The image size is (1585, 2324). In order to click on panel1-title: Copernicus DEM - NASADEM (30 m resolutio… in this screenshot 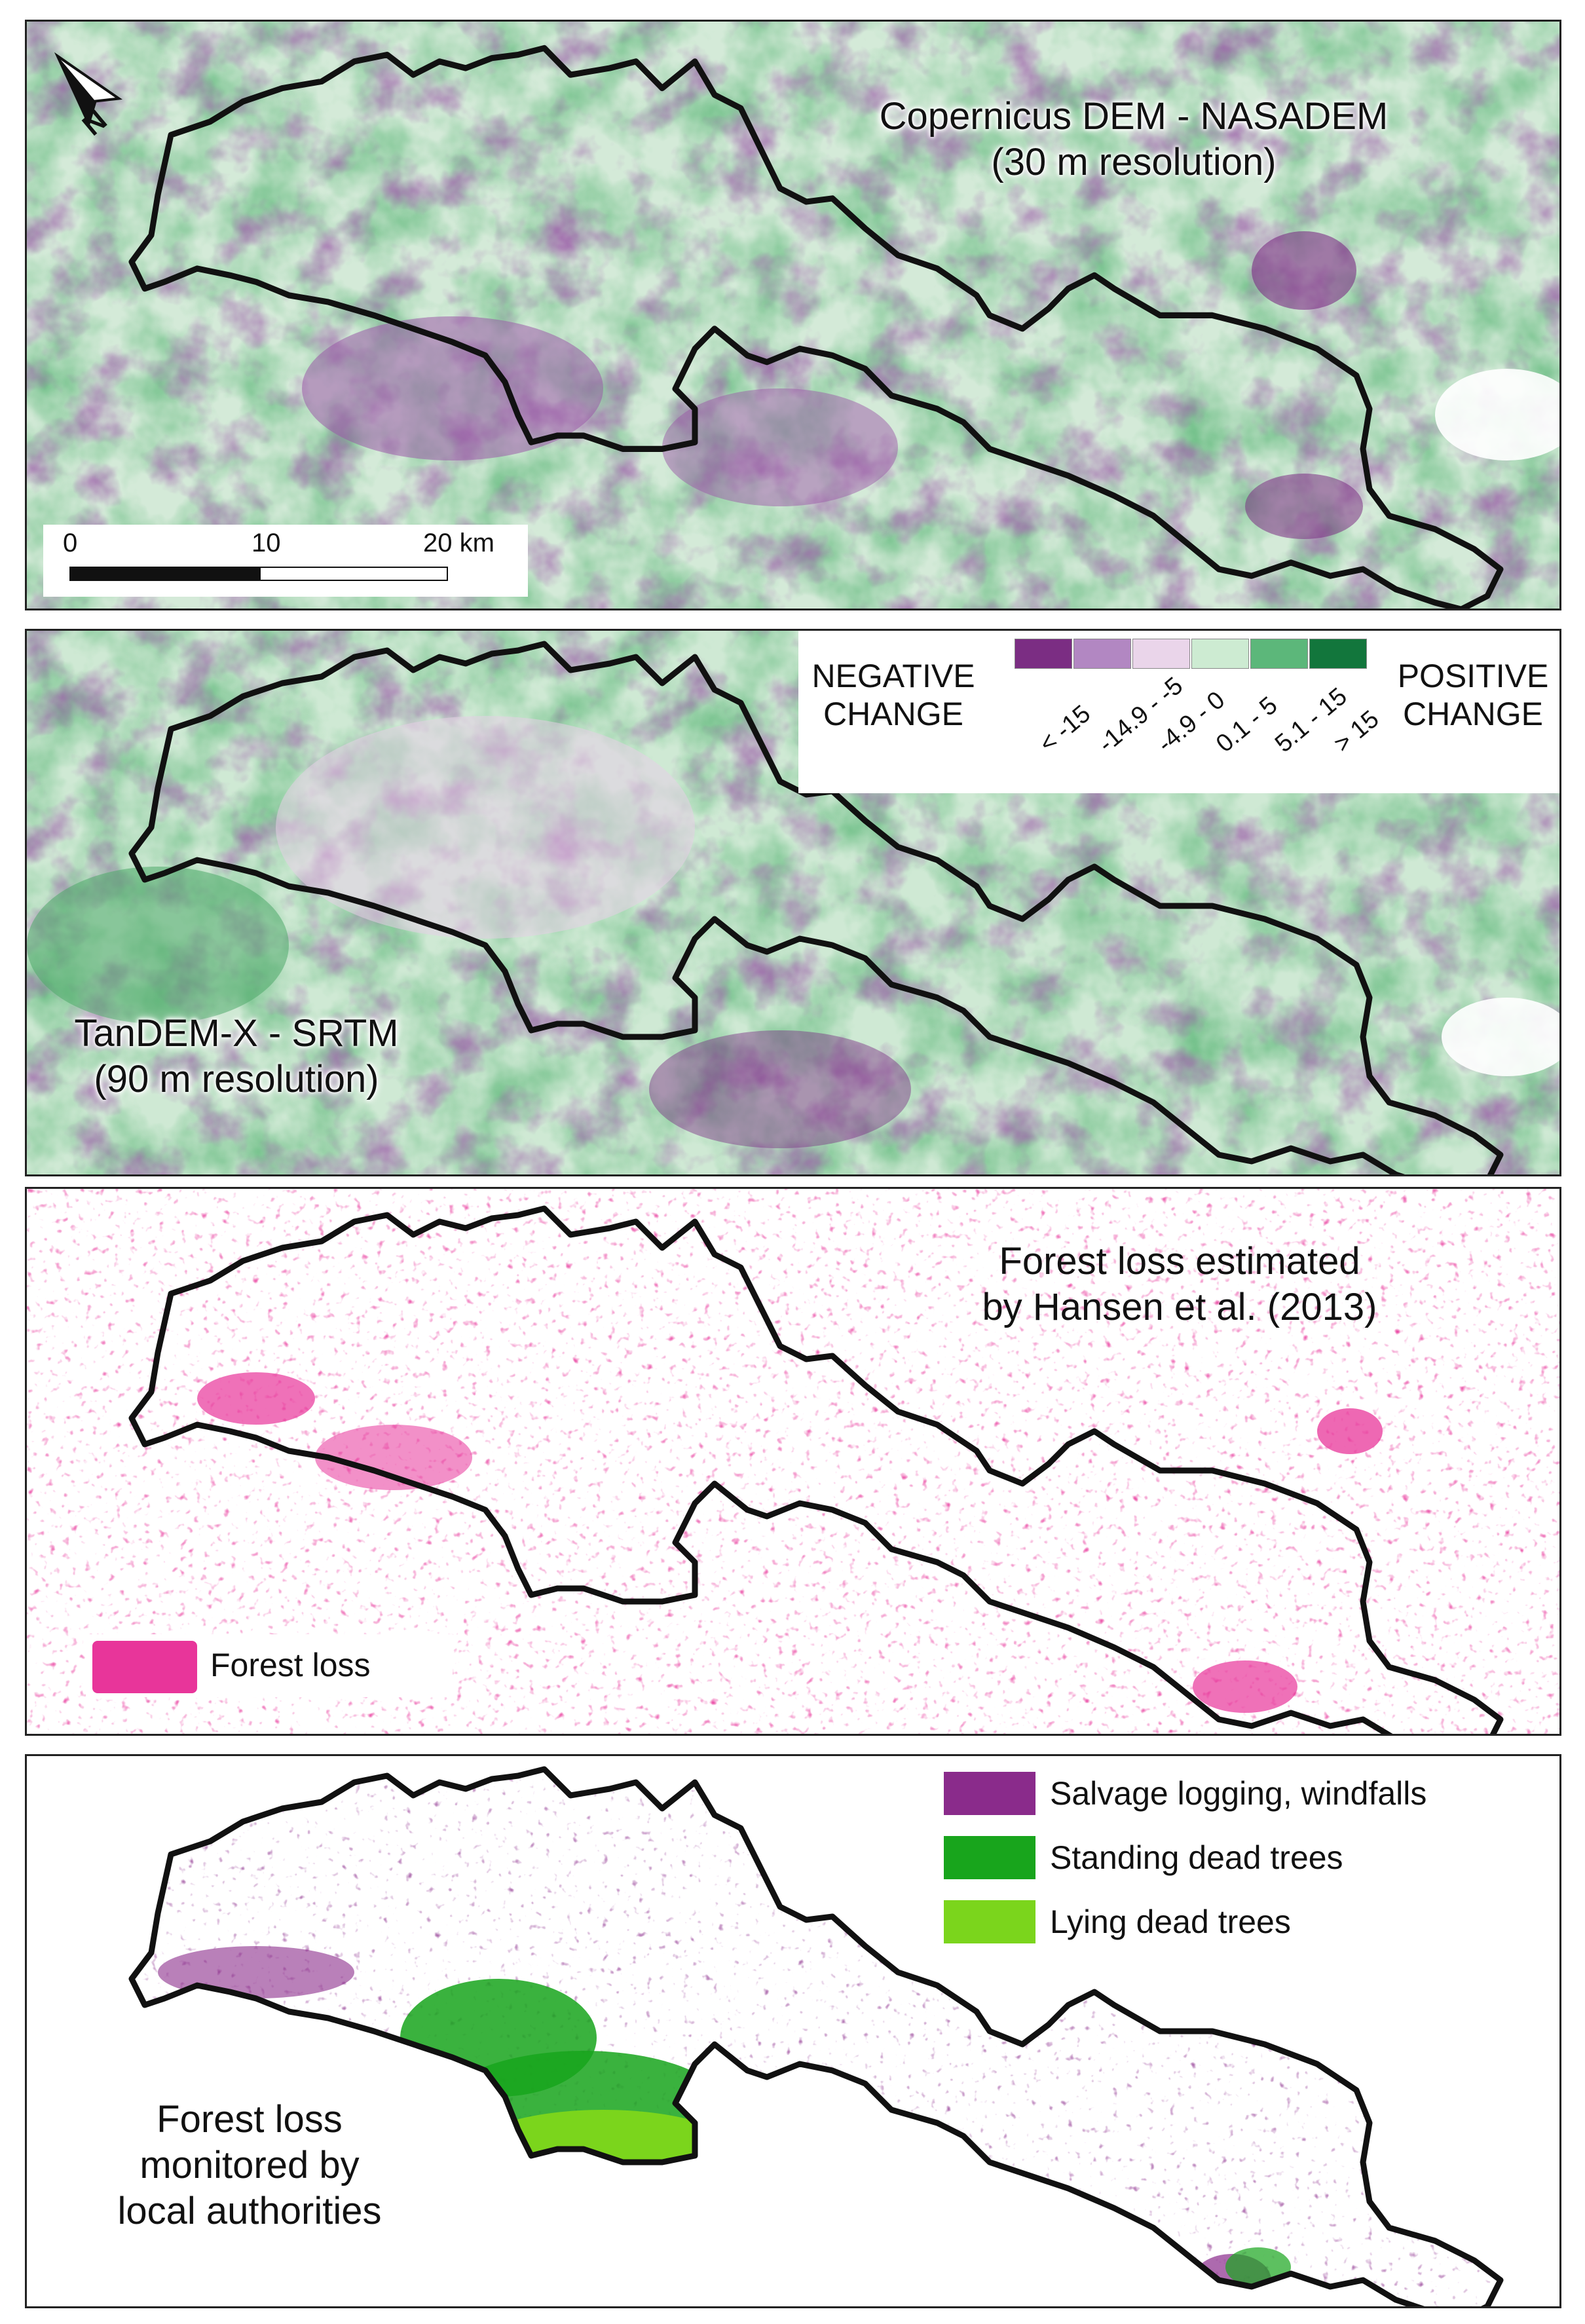, I will do `click(1133, 139)`.